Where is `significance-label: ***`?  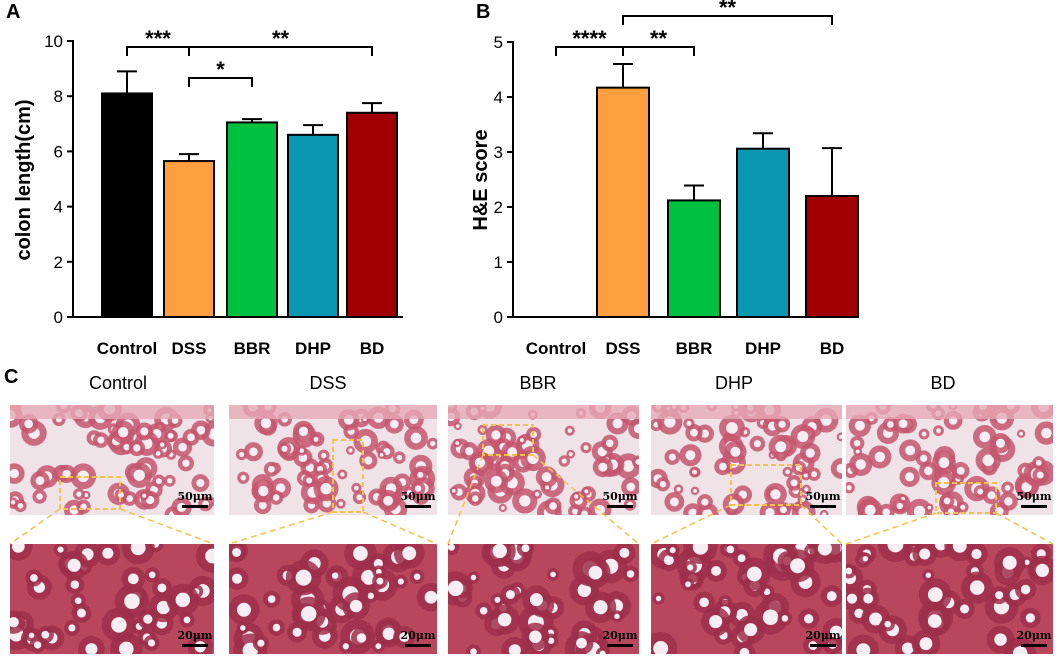 significance-label: *** is located at coordinates (158, 38).